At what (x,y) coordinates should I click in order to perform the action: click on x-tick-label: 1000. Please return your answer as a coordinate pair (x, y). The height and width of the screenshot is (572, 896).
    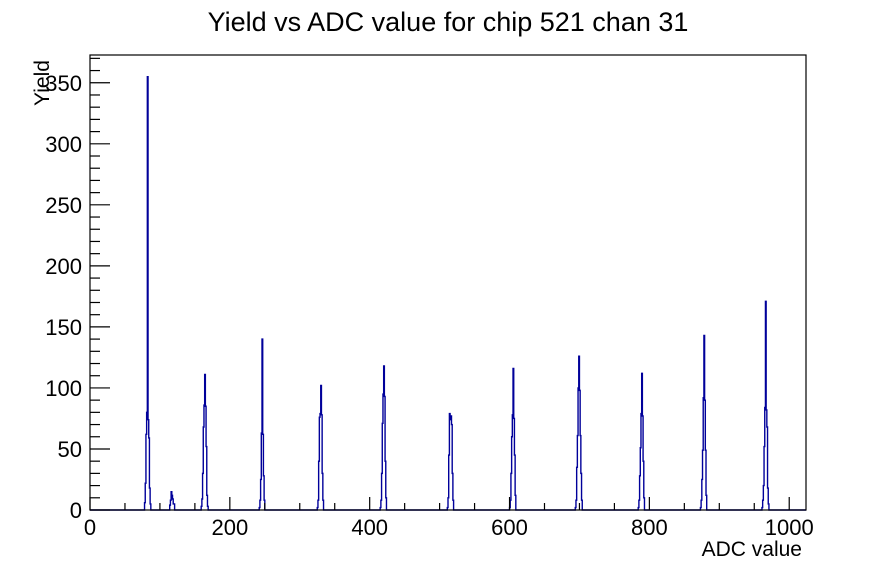
    Looking at the image, I should click on (789, 527).